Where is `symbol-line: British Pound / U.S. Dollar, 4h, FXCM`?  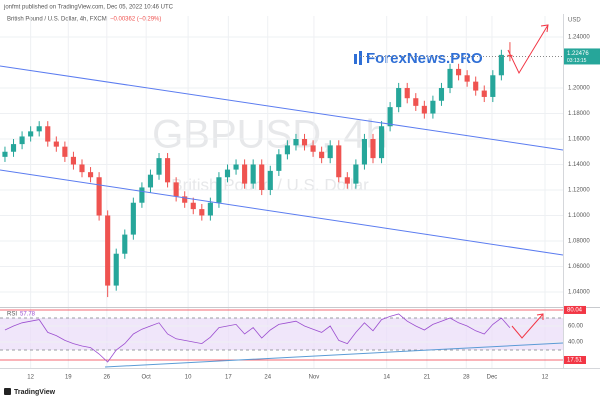
symbol-line: British Pound / U.S. Dollar, 4h, FXCM is located at coordinates (57, 20).